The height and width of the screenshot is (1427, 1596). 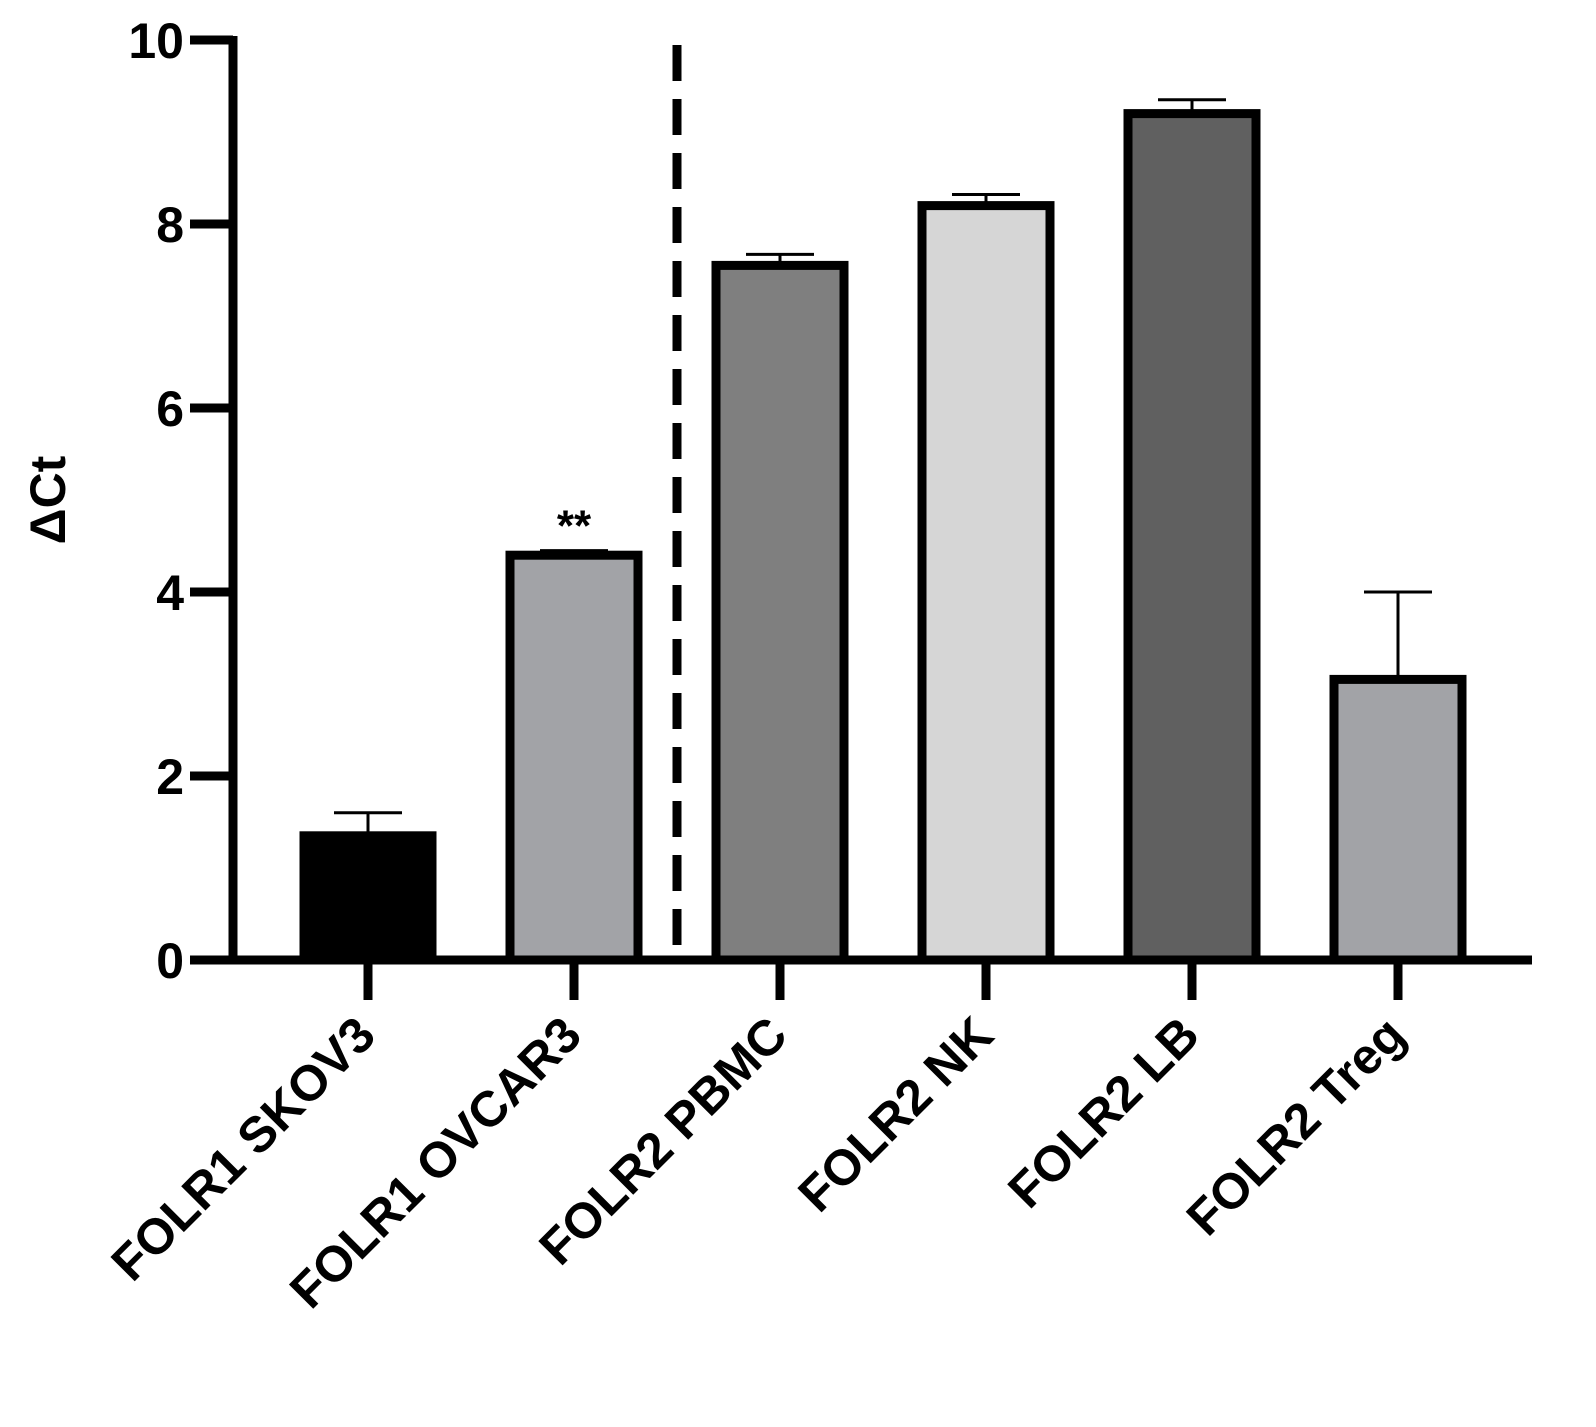 I want to click on y-tick-label: 2, so click(x=170, y=777).